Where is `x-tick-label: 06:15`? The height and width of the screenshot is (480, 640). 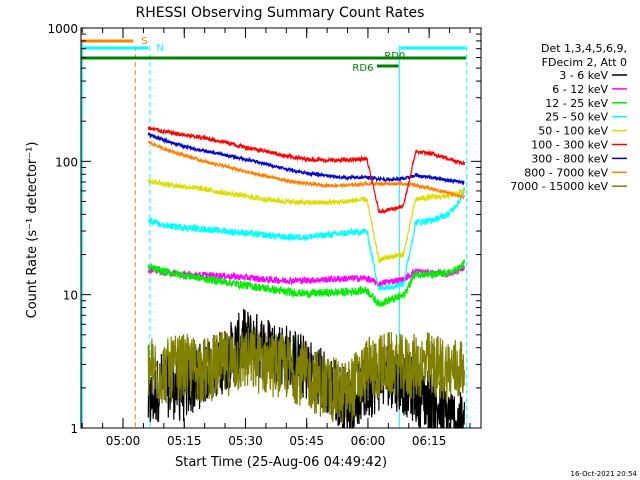 x-tick-label: 06:15 is located at coordinates (429, 441).